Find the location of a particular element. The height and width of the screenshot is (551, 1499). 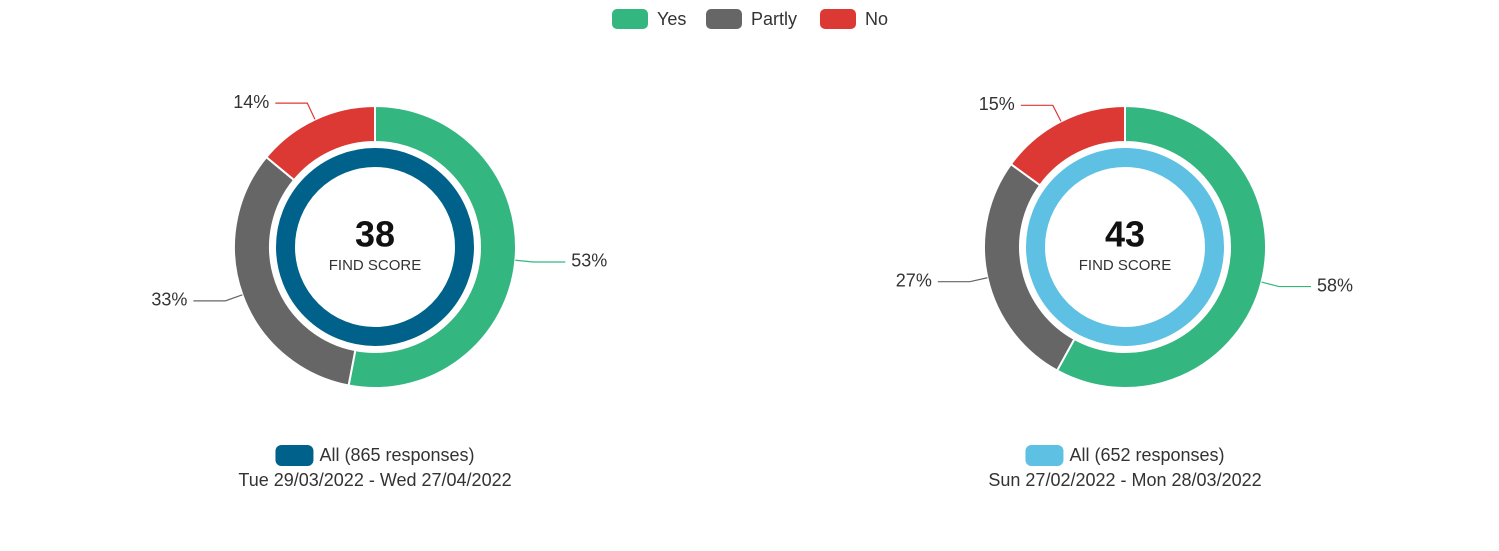

legend-label: Yes is located at coordinates (671, 19).